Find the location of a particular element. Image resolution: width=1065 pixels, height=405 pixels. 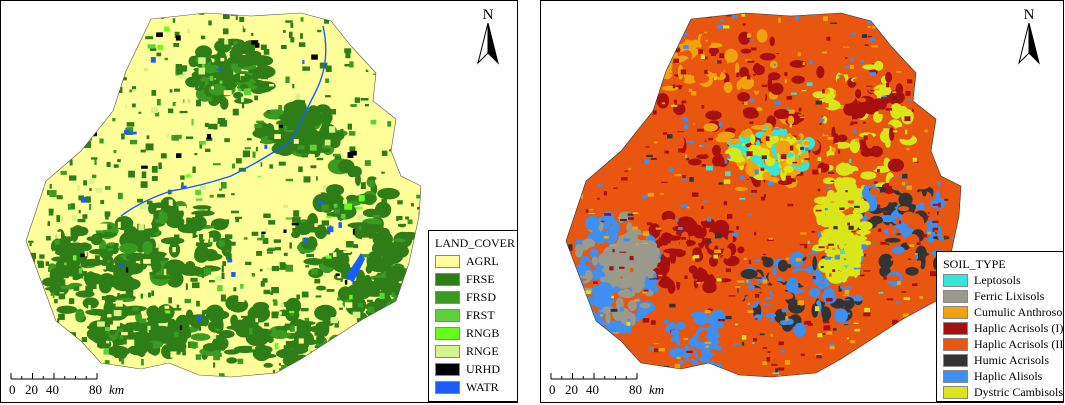

legend-item-dystric-cambisols: Dystric Cambisols is located at coordinates (1003, 392).